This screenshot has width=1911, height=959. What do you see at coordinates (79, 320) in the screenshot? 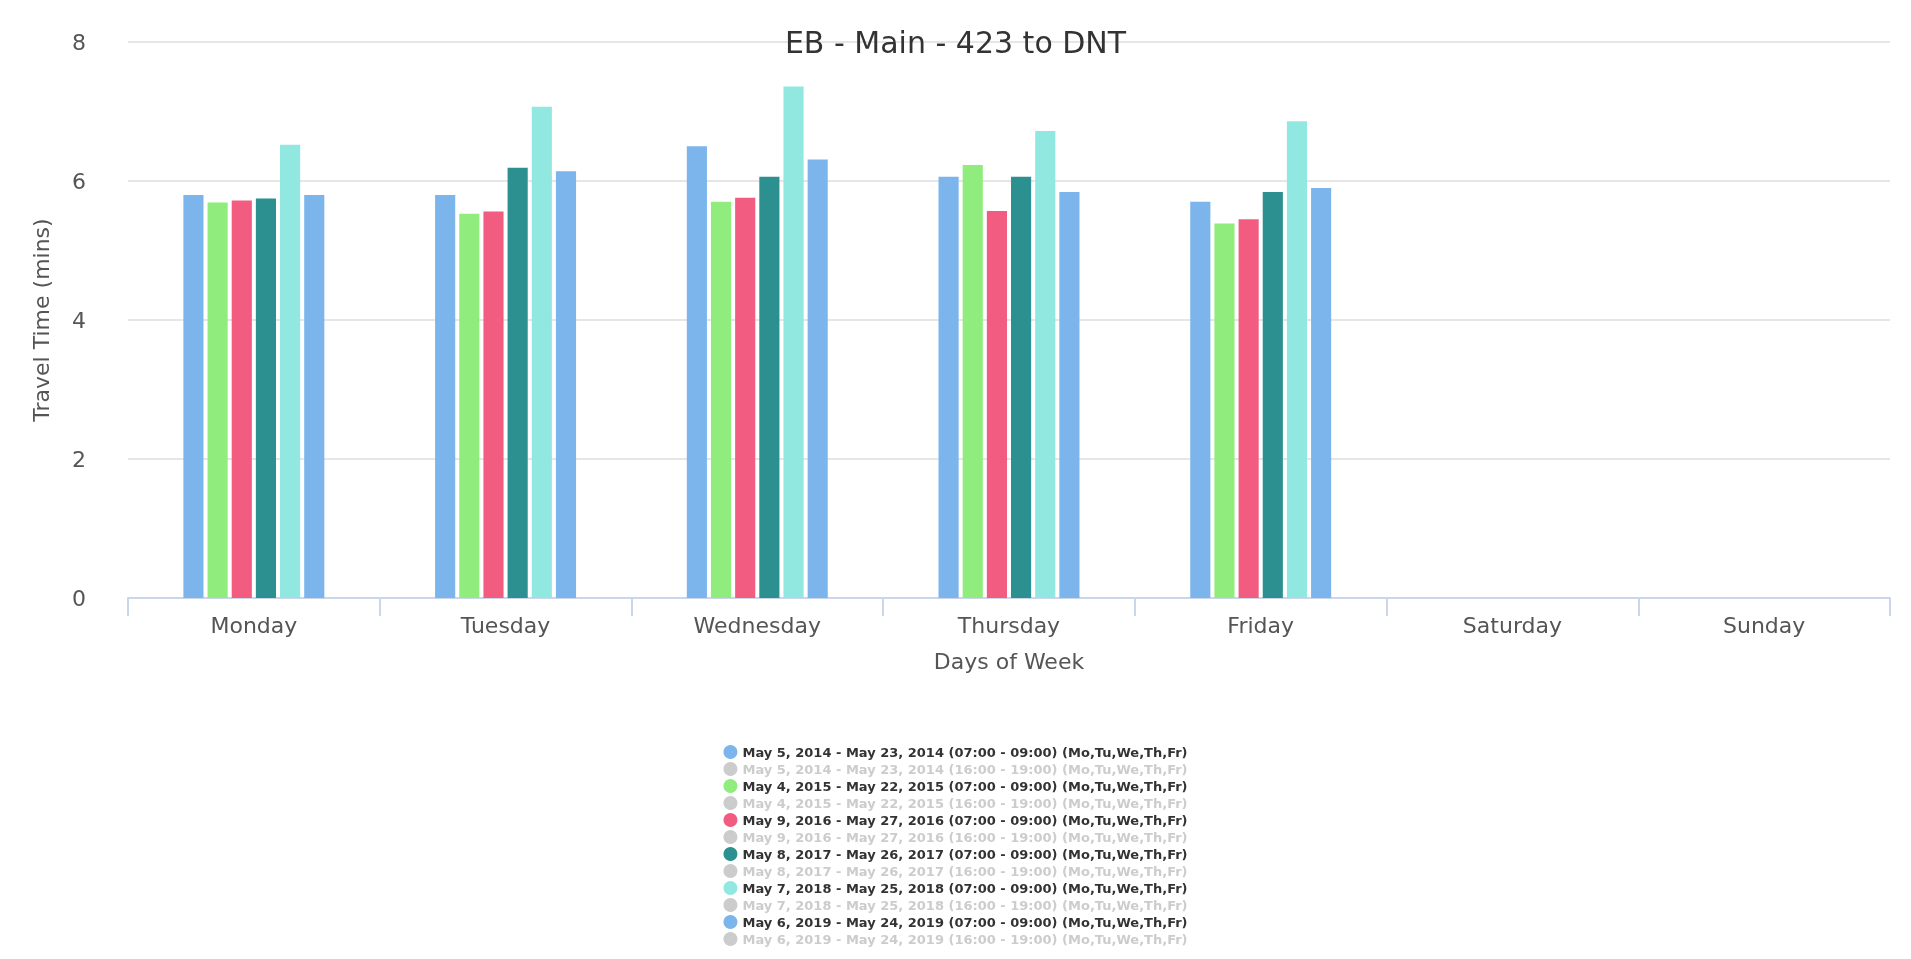
I see `y-tick-label: 4` at bounding box center [79, 320].